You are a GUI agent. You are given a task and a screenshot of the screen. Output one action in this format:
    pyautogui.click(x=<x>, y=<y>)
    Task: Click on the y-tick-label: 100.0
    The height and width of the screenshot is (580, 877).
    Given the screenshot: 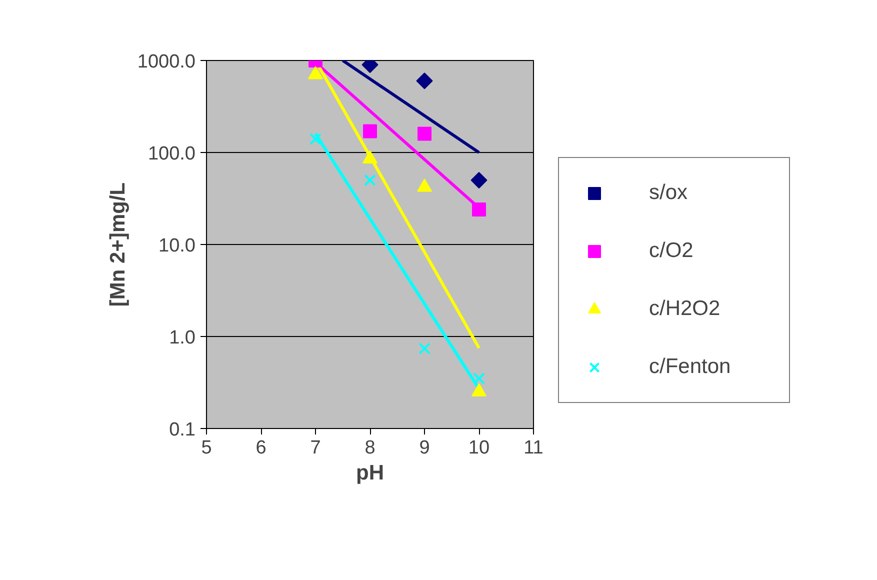 What is the action you would take?
    pyautogui.click(x=172, y=154)
    